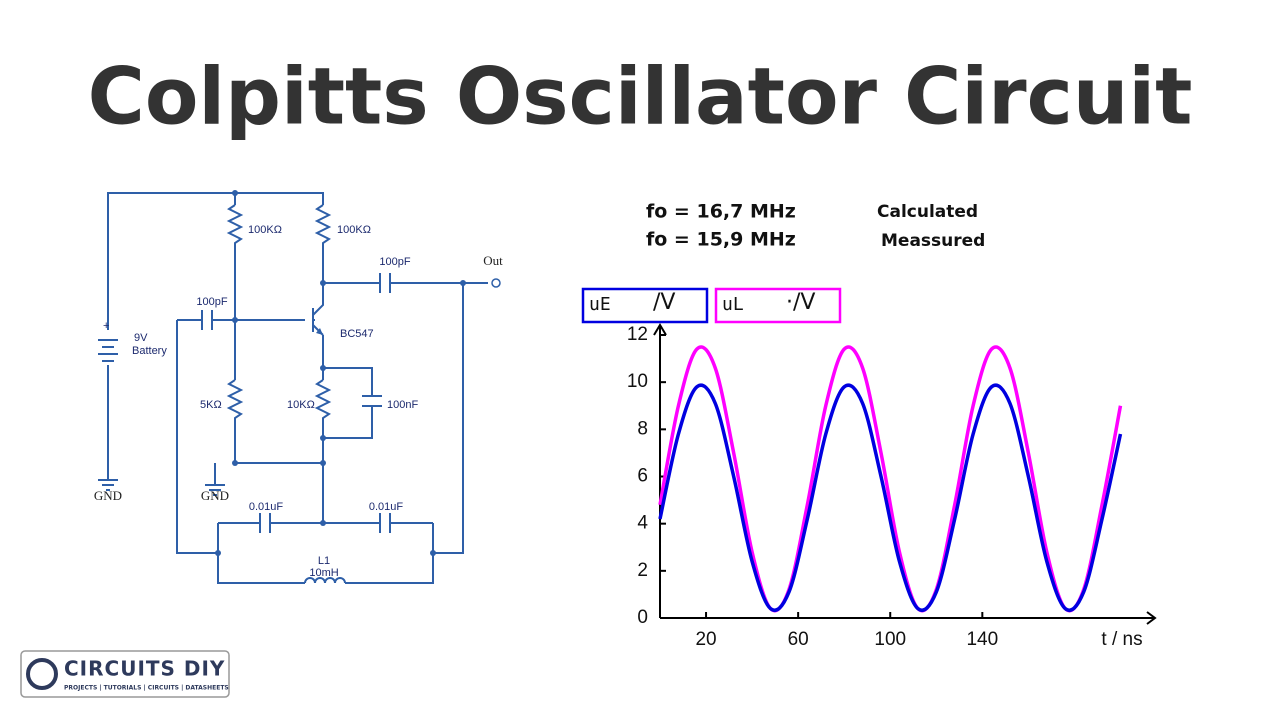 Image resolution: width=1280 pixels, height=720 pixels. What do you see at coordinates (642, 428) in the screenshot?
I see `y-tick-label: 8` at bounding box center [642, 428].